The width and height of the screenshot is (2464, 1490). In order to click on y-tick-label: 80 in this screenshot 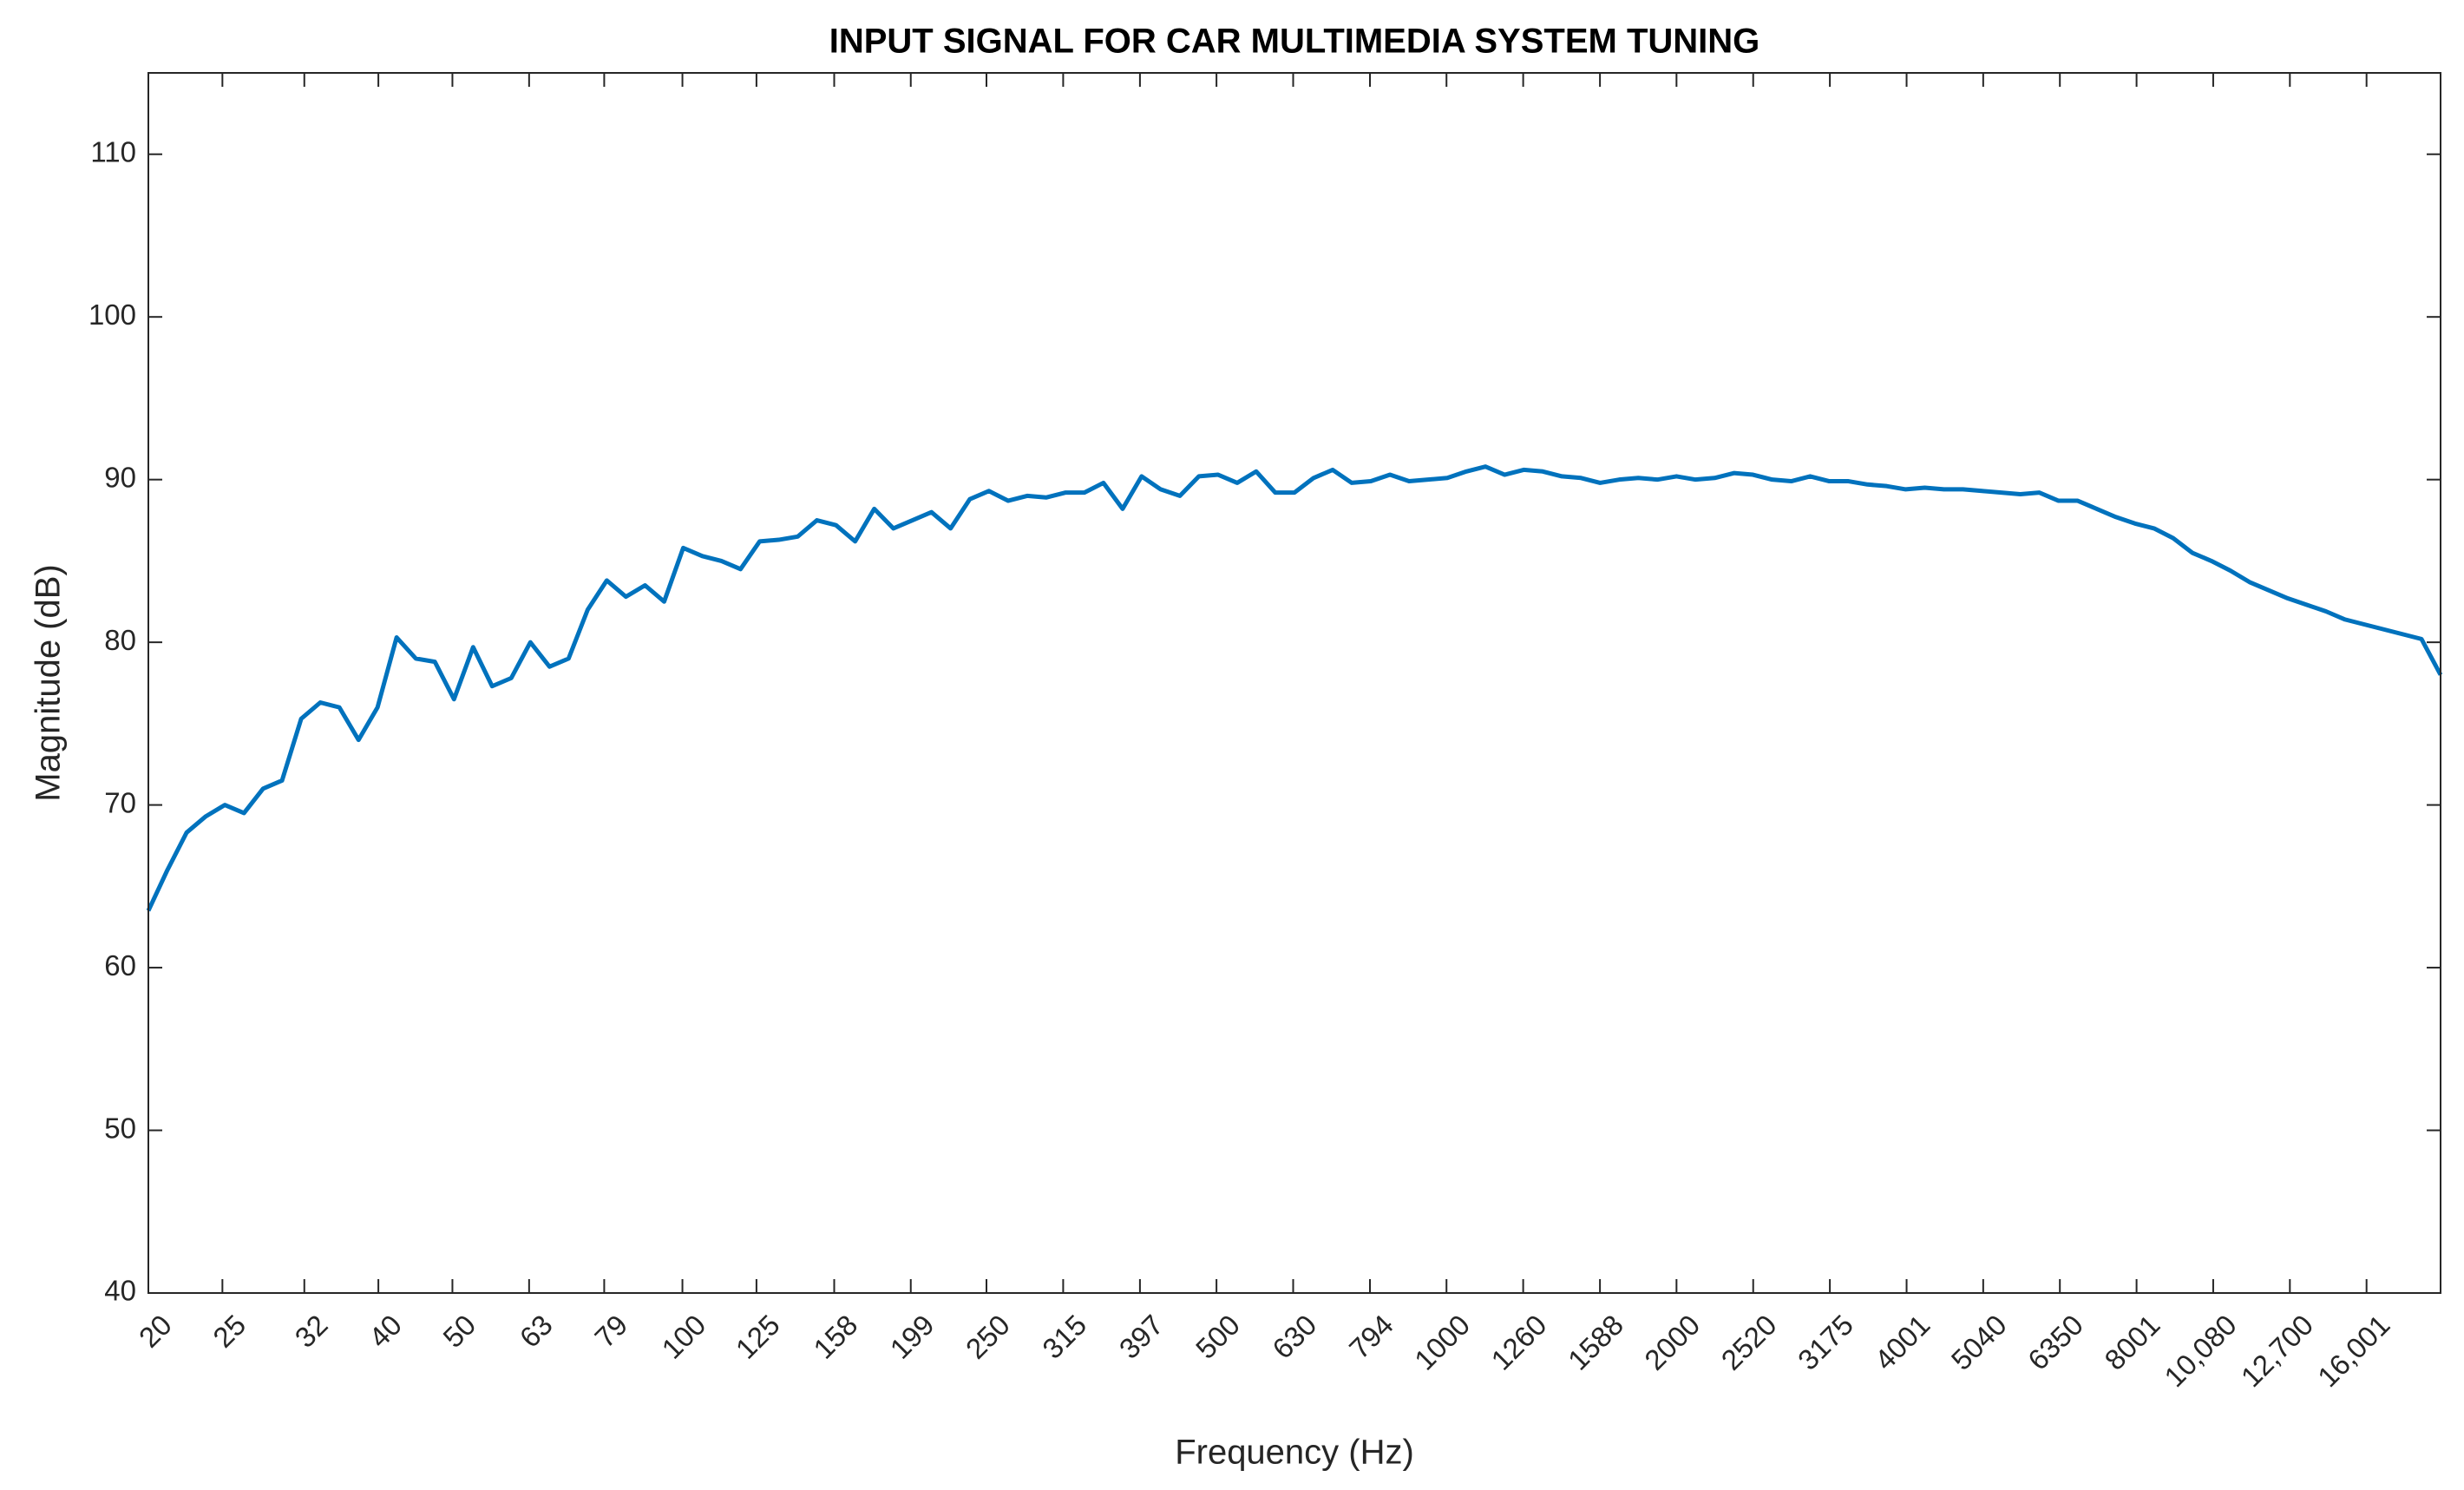, I will do `click(120, 640)`.